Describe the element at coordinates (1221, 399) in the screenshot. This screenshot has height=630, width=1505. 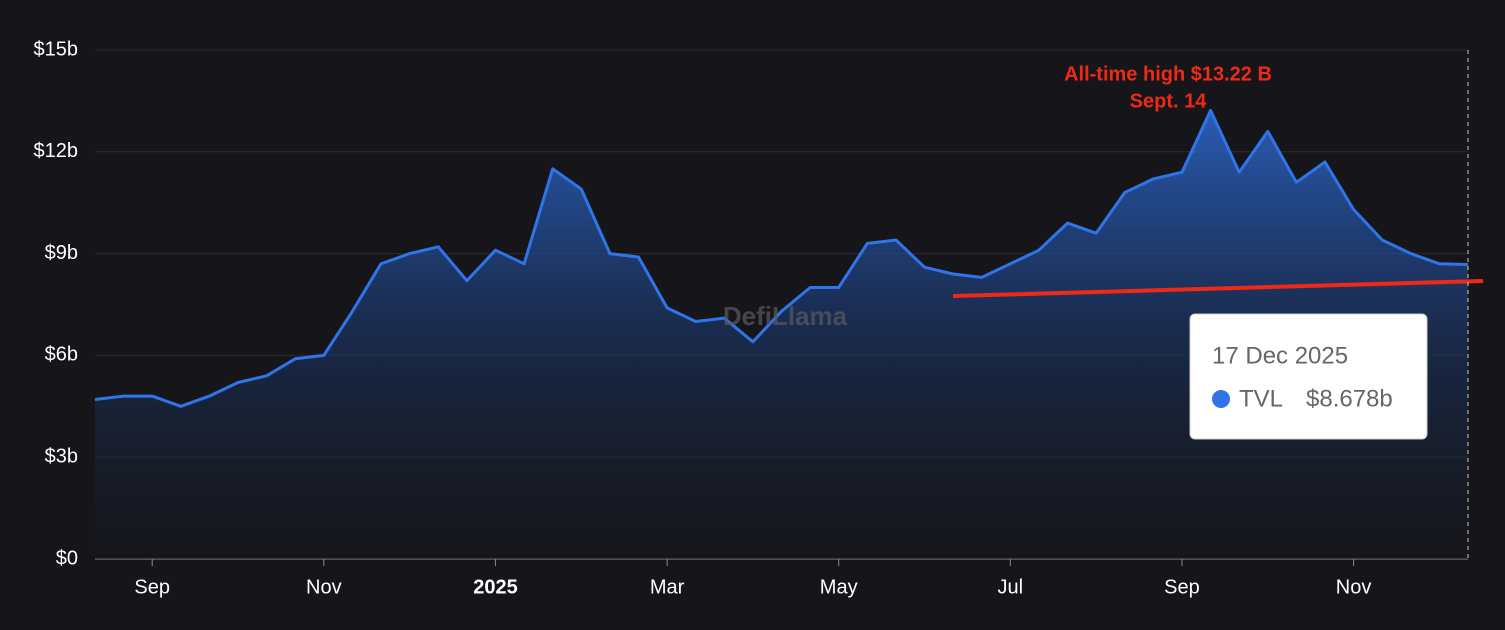
I see `tooltip-swatch` at that location.